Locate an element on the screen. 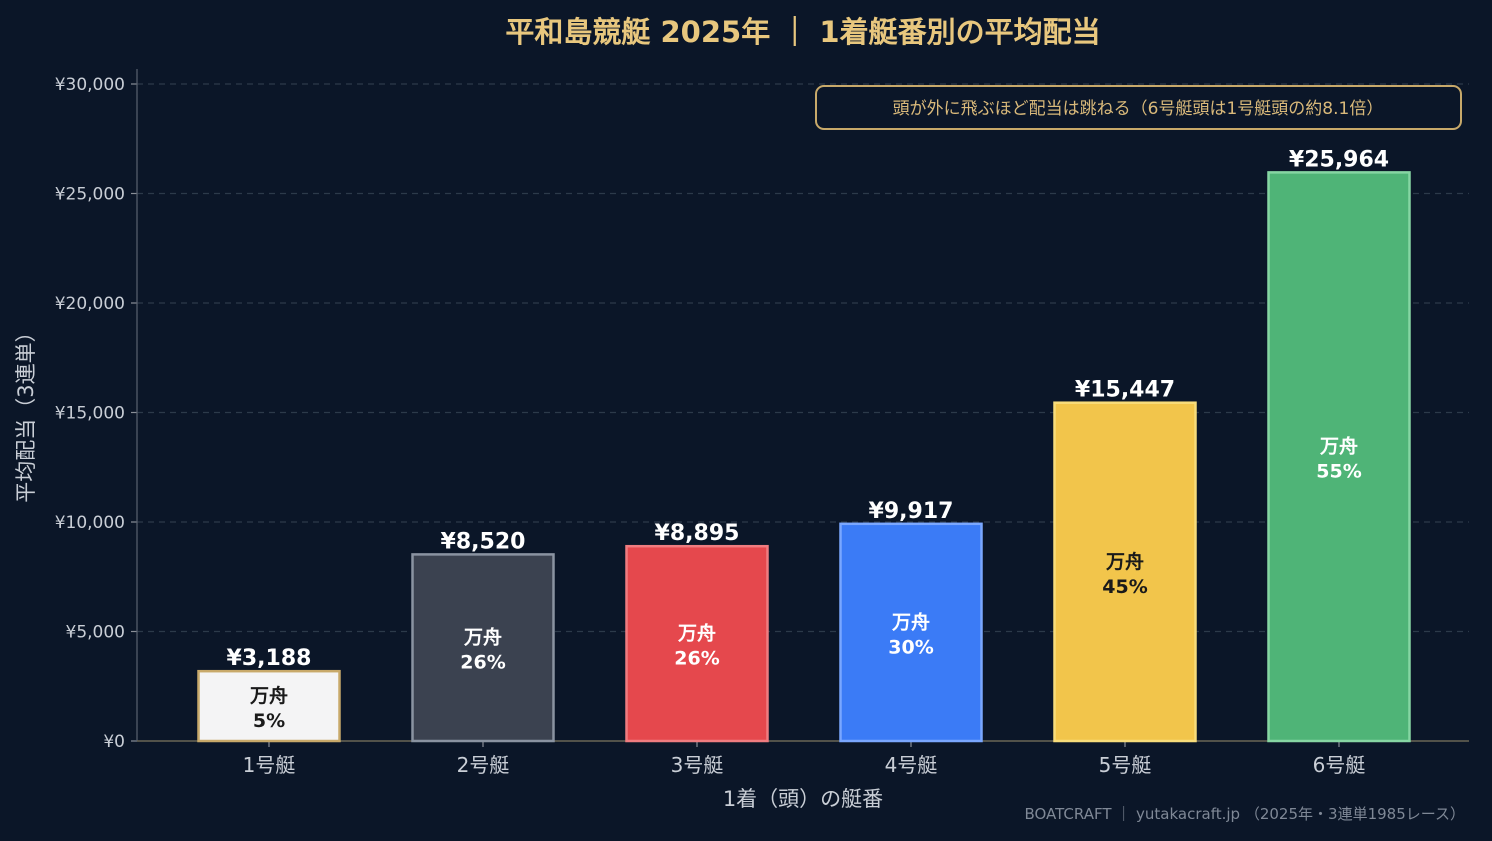  x-tick-label: 4号艇 is located at coordinates (911, 765).